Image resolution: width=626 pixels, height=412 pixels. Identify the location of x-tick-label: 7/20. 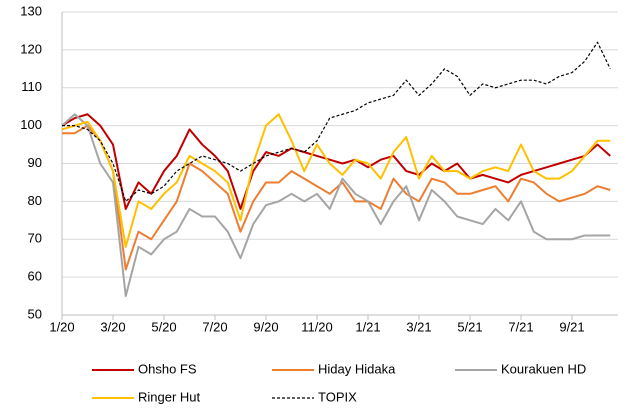
(214, 326).